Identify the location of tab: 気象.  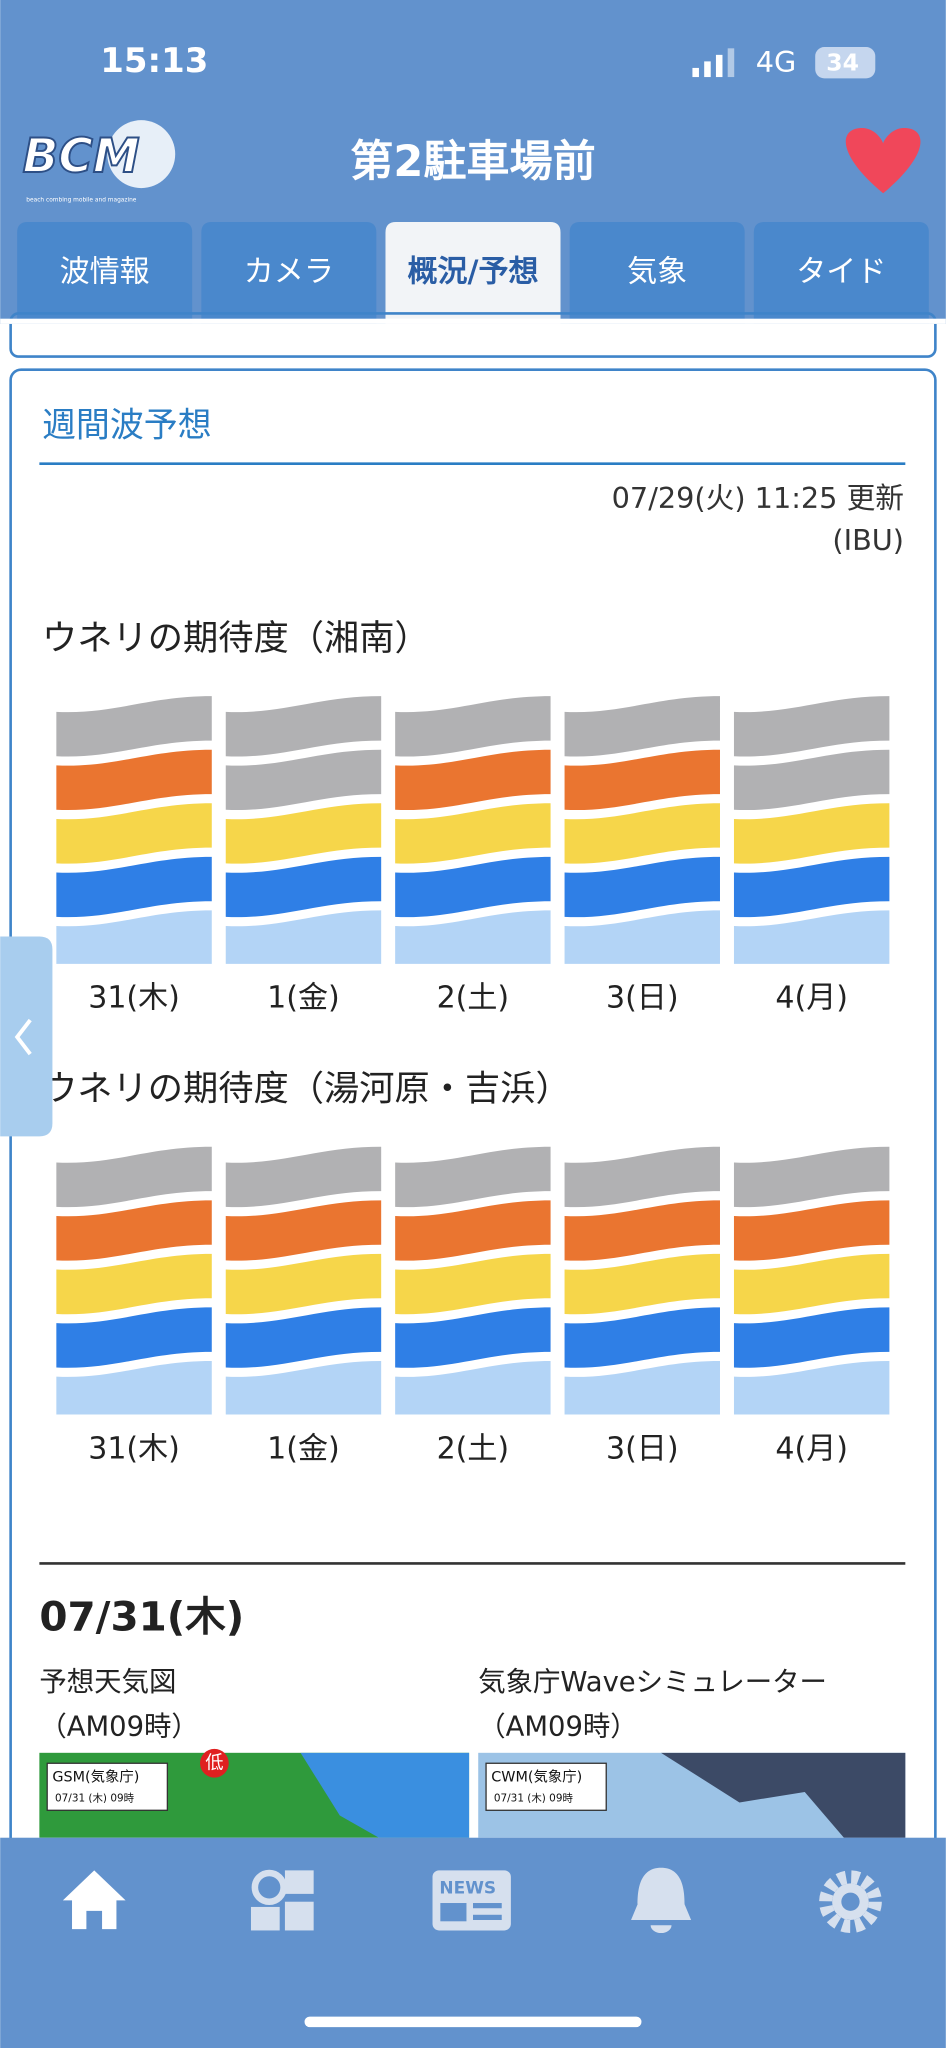
(657, 273).